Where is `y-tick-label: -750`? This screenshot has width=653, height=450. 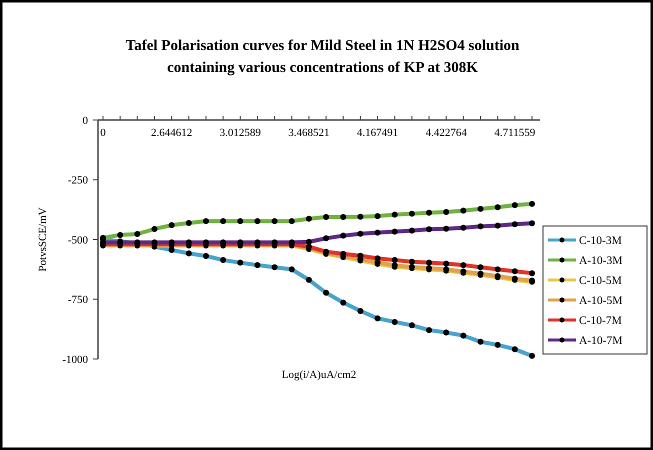
y-tick-label: -750 is located at coordinates (78, 300).